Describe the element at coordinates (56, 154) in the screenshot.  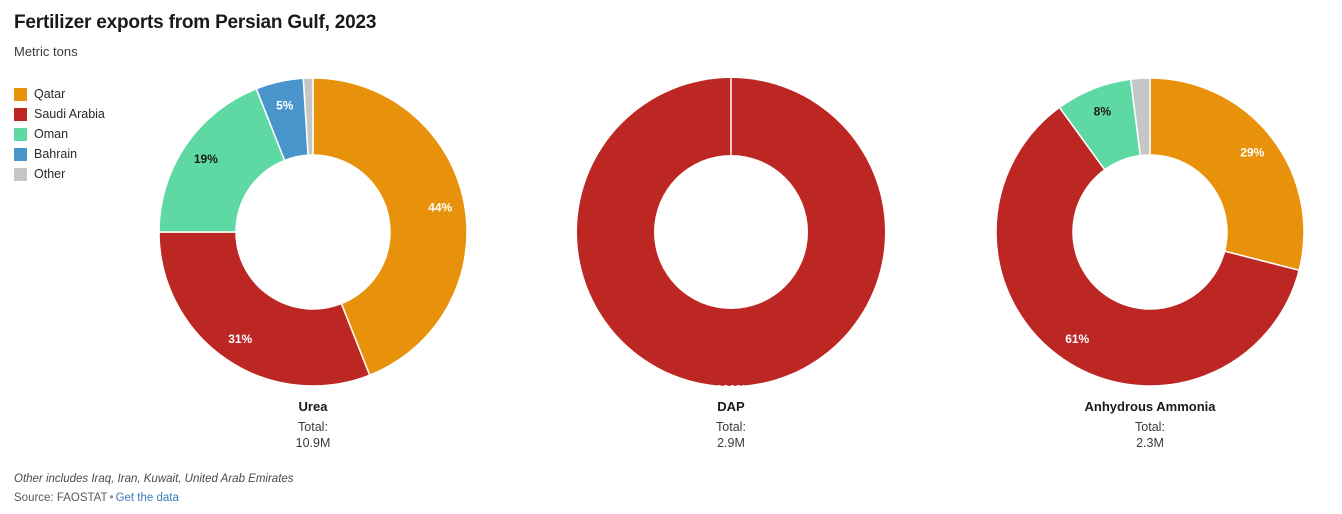
I see `legend-item-label: Bahrain` at that location.